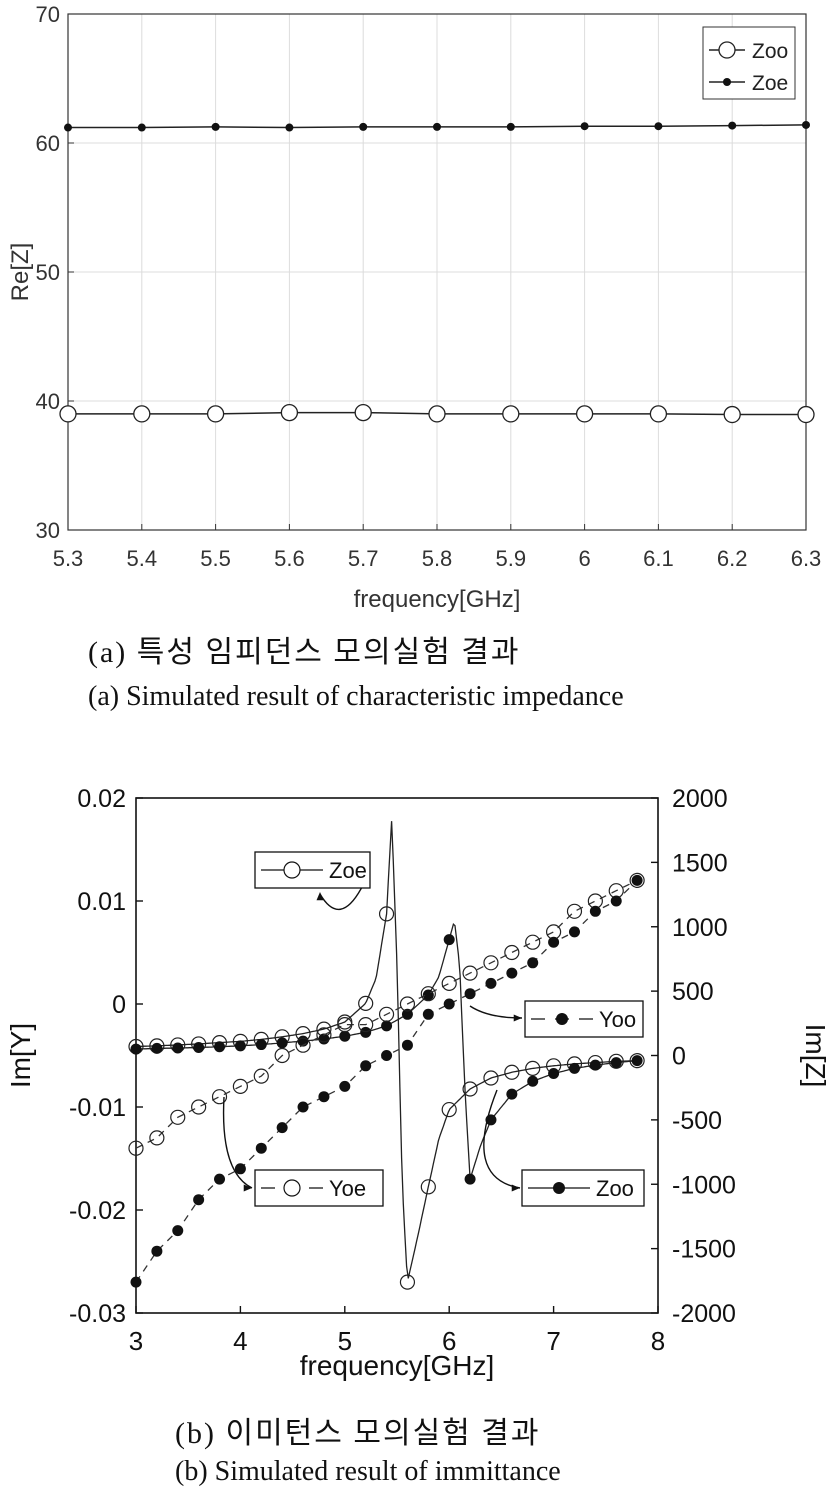  What do you see at coordinates (348, 870) in the screenshot?
I see `annotation-label: Zoe` at bounding box center [348, 870].